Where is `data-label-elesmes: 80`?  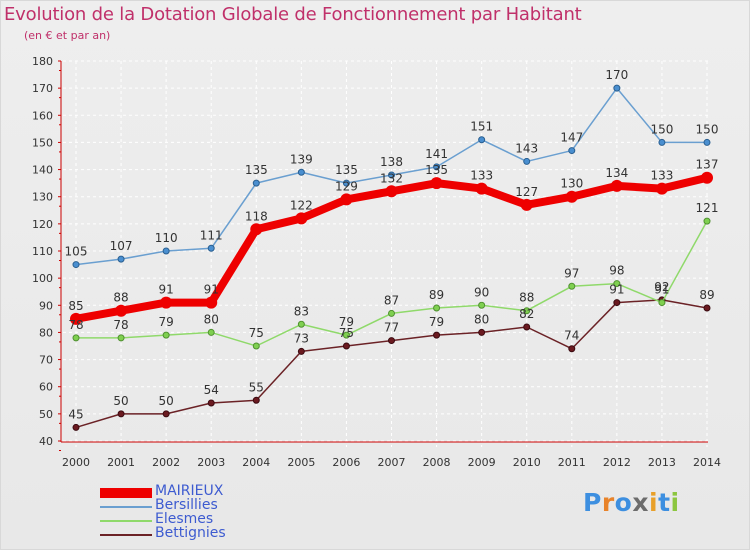
data-label-elesmes: 80 is located at coordinates (211, 319).